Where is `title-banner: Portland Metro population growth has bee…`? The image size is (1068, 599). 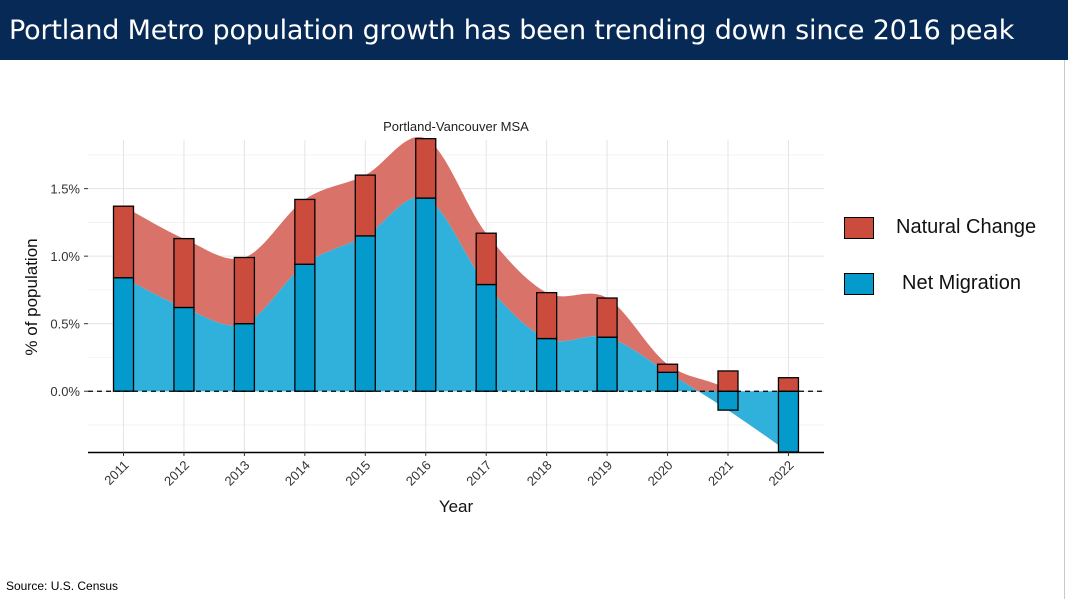
title-banner: Portland Metro population growth has bee… is located at coordinates (534, 30).